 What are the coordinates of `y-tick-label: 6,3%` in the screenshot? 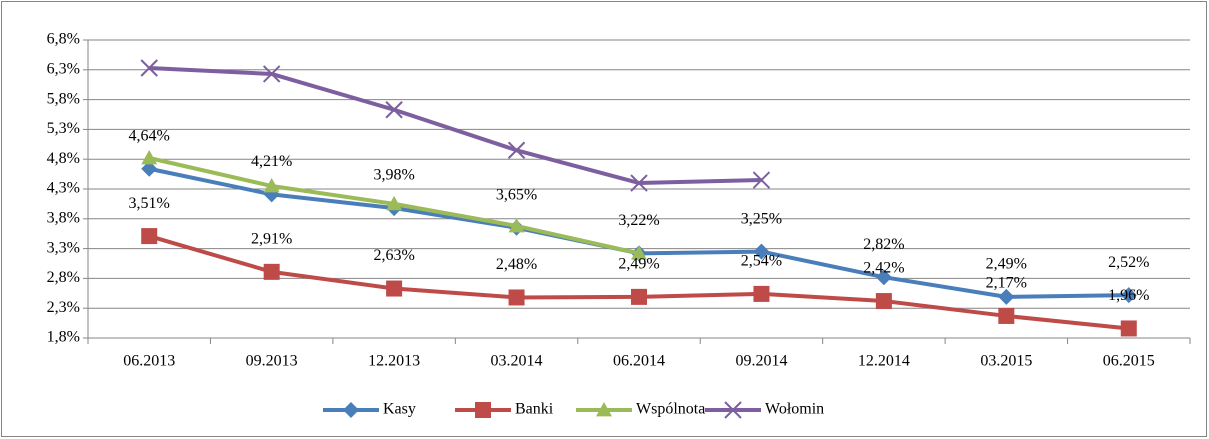 It's located at (63, 68).